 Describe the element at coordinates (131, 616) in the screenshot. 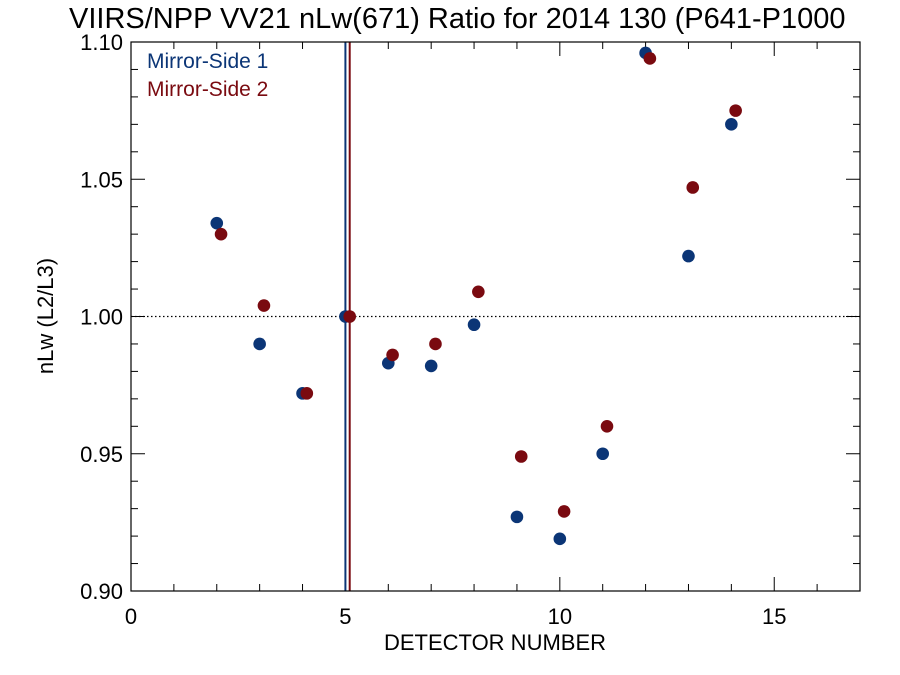

I see `x-tick-label: 0` at that location.